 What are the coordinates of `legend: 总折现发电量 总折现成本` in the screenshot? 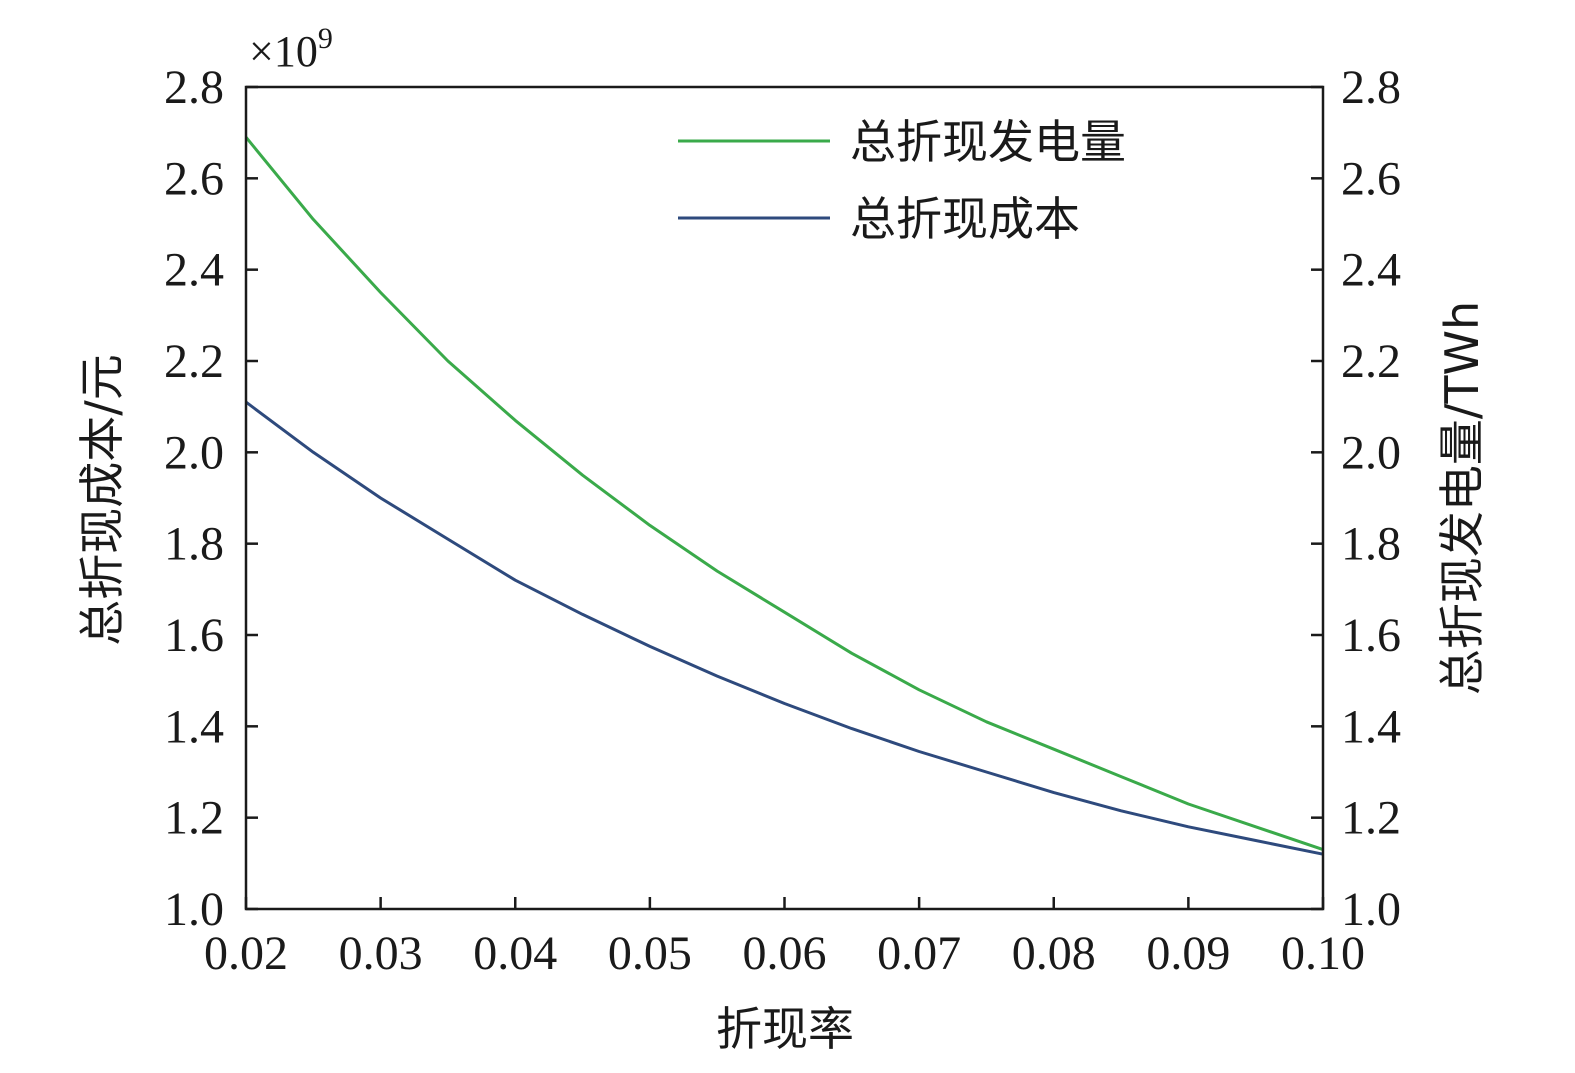 It's located at (902, 180).